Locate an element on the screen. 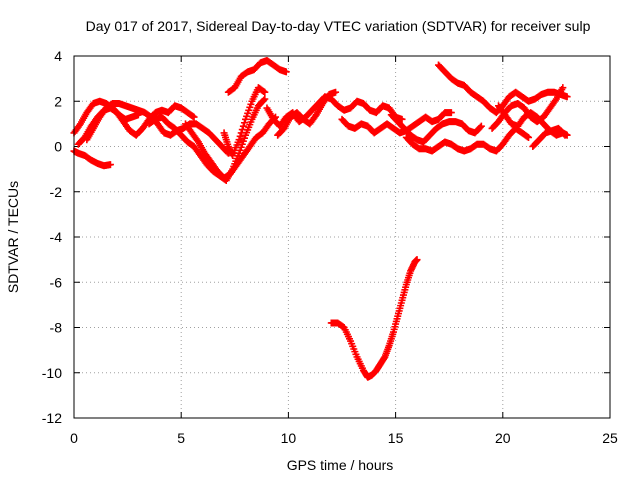 Image resolution: width=640 pixels, height=480 pixels. y-tick-label: -10 is located at coordinates (52, 373).